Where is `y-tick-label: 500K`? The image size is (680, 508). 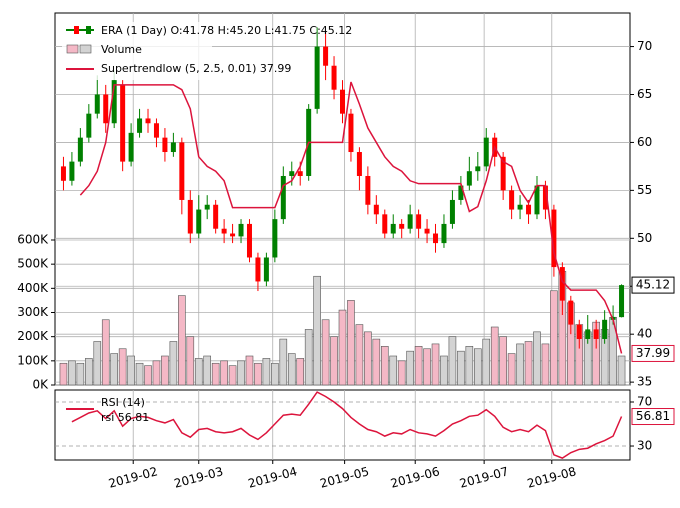 y-tick-label: 500K is located at coordinates (33, 264).